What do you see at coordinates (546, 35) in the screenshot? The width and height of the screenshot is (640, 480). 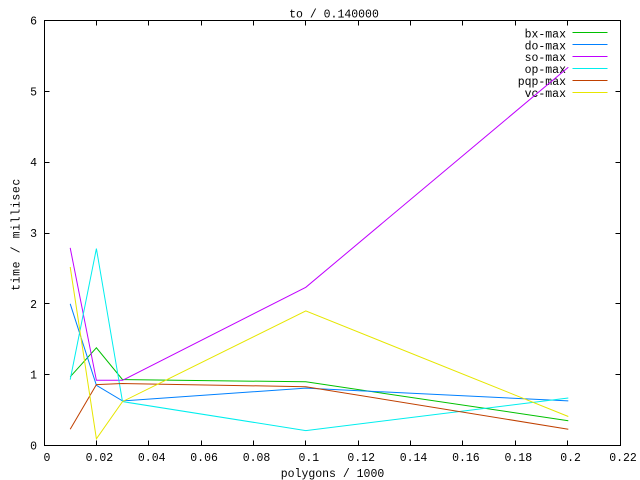 I see `svg-text: bx-max` at bounding box center [546, 35].